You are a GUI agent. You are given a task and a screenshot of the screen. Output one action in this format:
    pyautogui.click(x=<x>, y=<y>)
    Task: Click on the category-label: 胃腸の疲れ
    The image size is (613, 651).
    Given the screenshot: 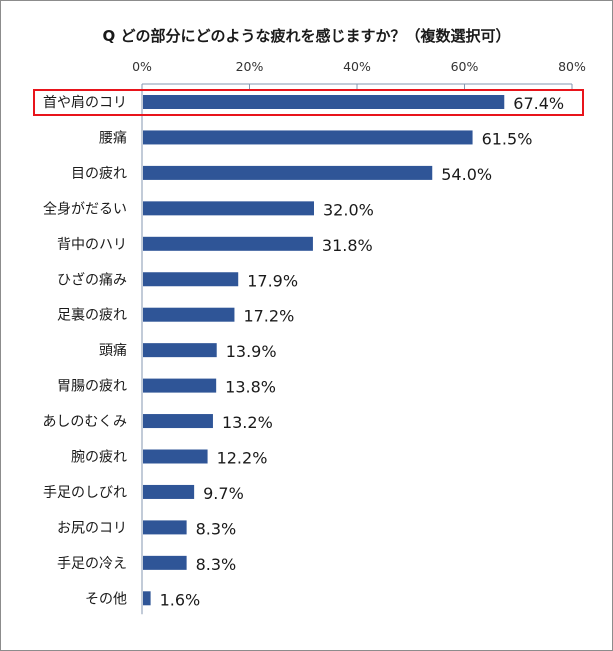 What is the action you would take?
    pyautogui.click(x=92, y=386)
    